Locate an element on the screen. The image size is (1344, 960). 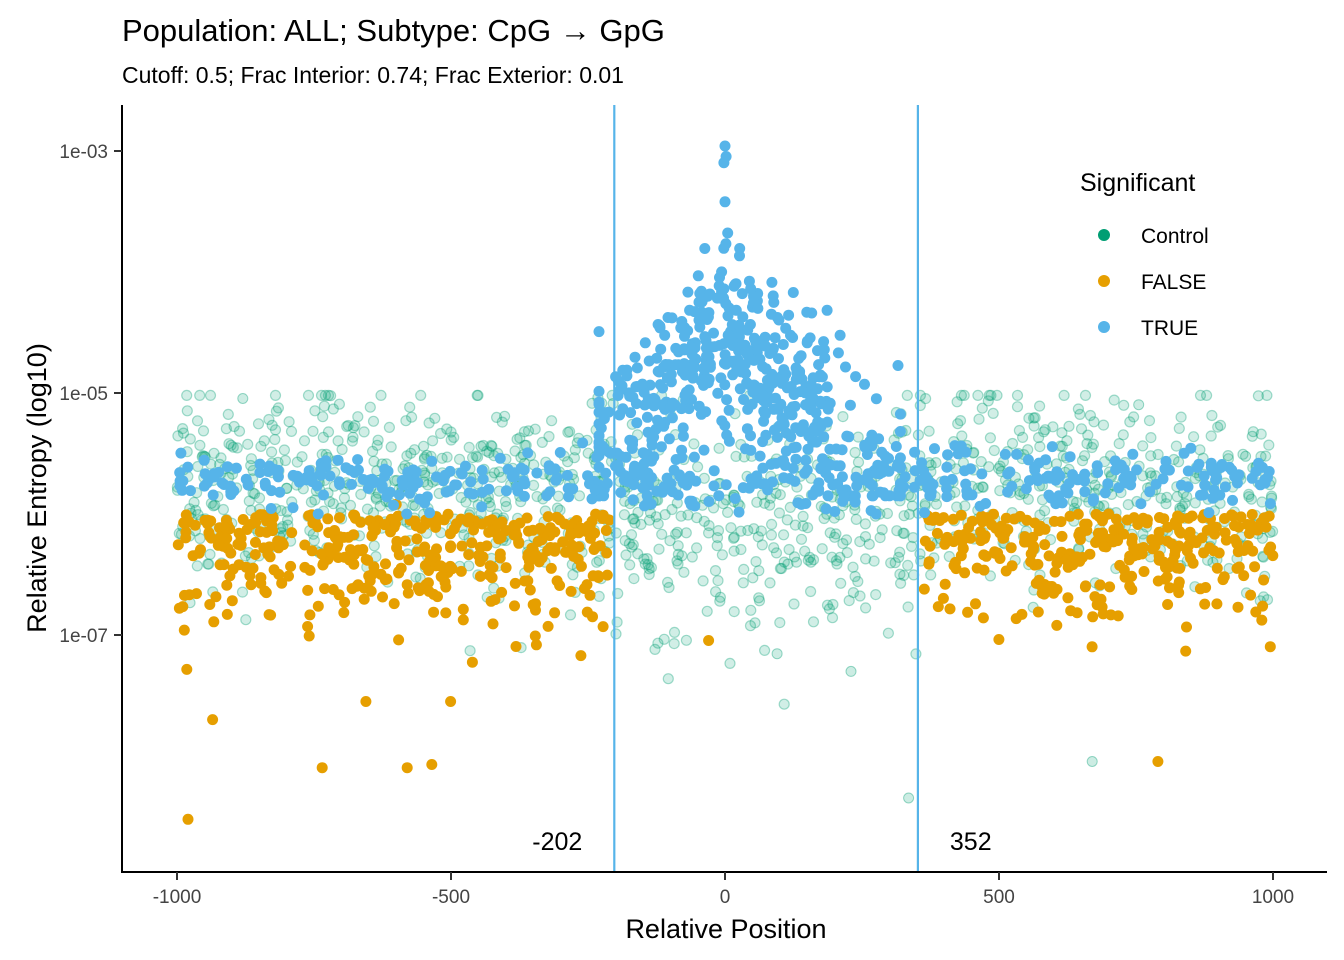
legend-key-control is located at coordinates (1104, 235).